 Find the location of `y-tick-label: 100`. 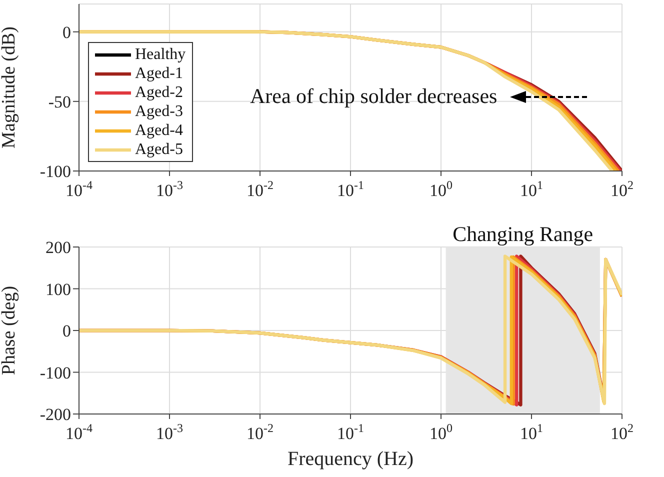

y-tick-label: 100 is located at coordinates (58, 289).